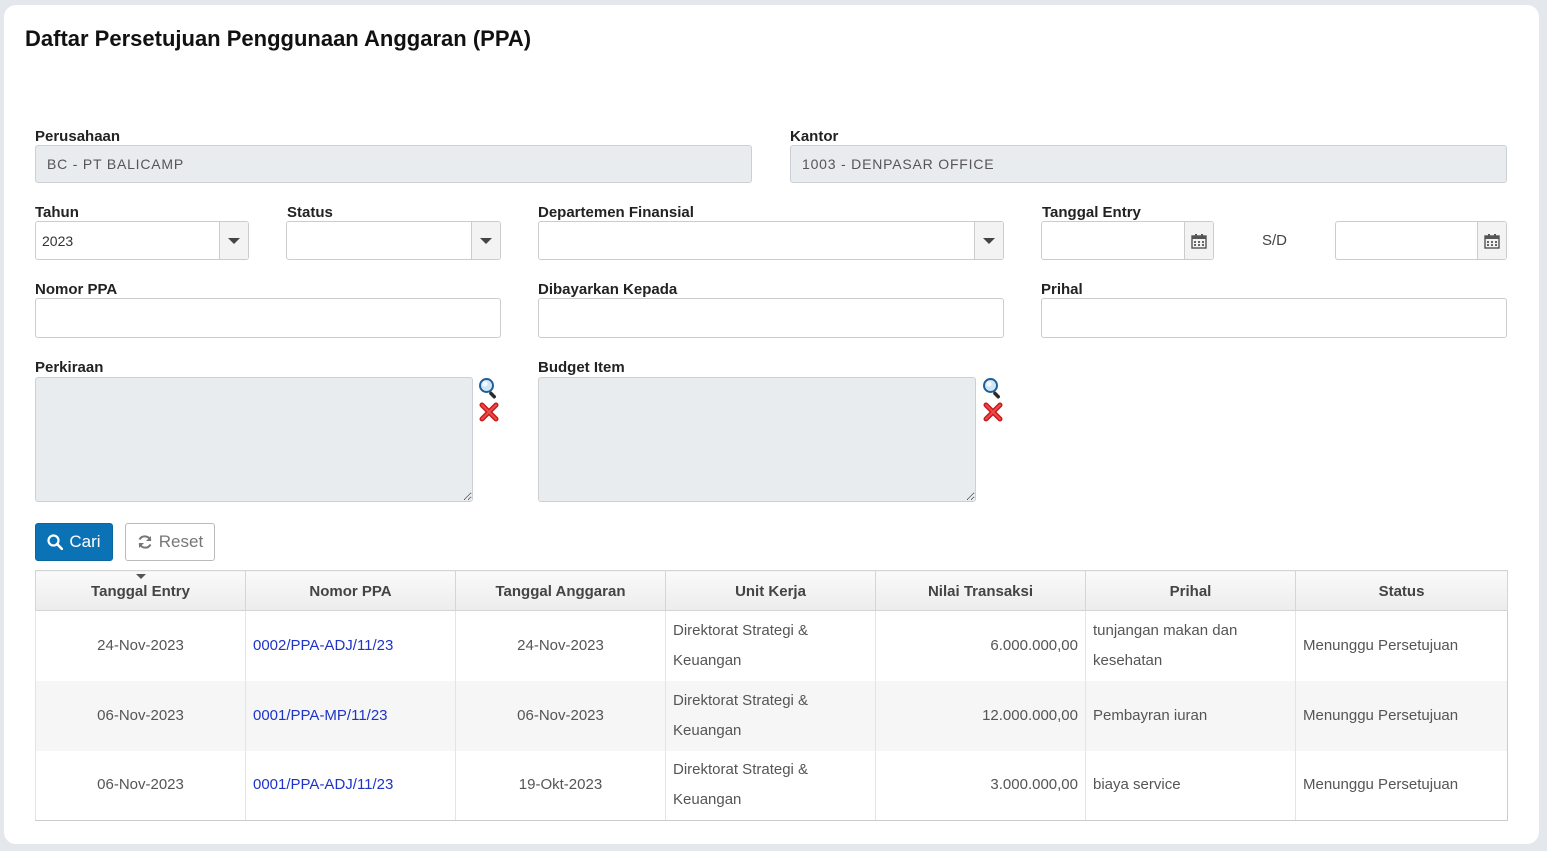 Image resolution: width=1547 pixels, height=851 pixels. What do you see at coordinates (560, 715) in the screenshot?
I see `cell-tanggal-anggaran: 06-Nov-2023` at bounding box center [560, 715].